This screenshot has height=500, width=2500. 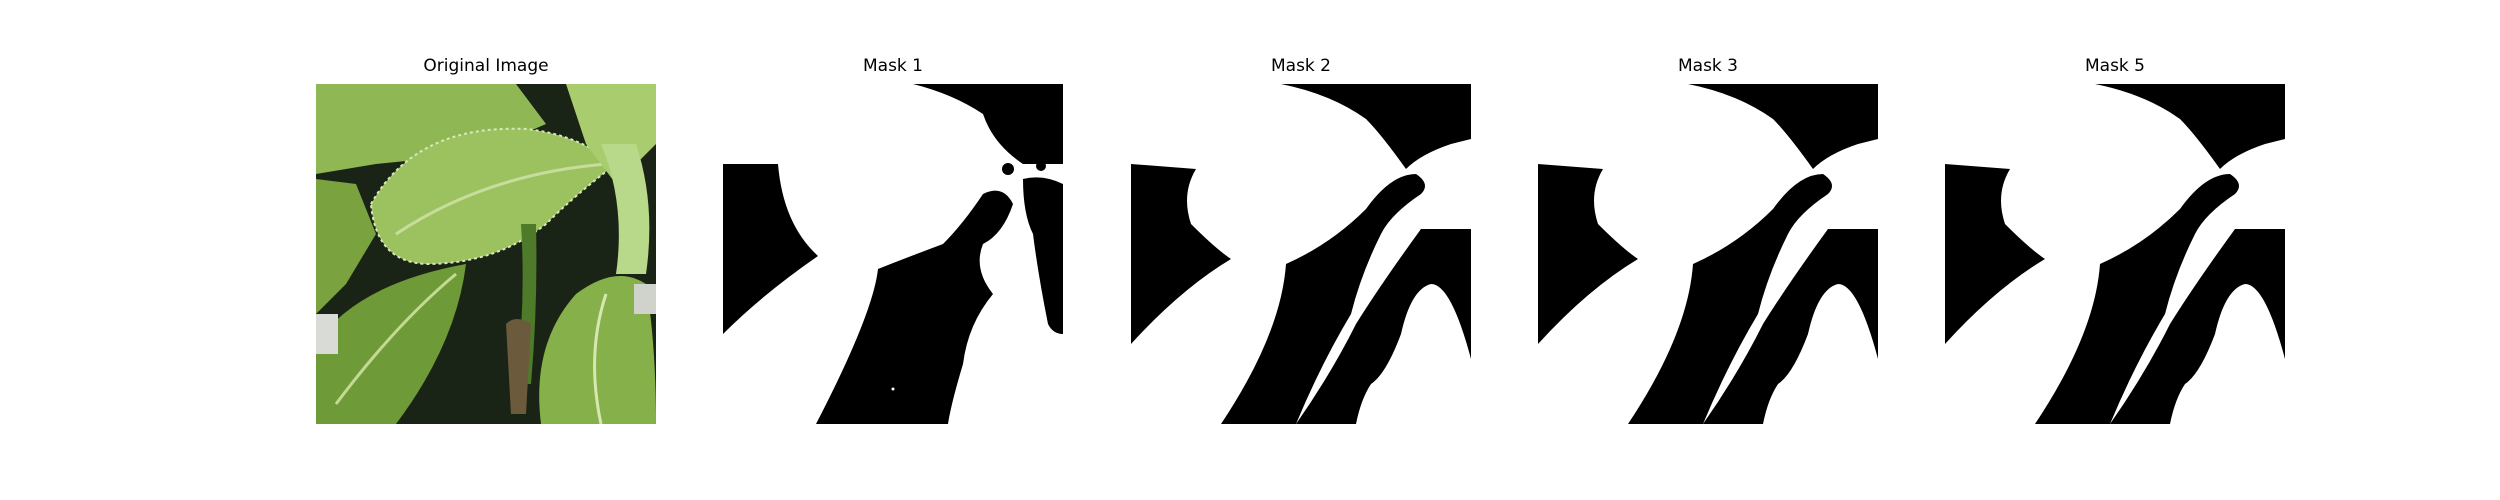 I want to click on mask-5-image, so click(x=2115, y=254).